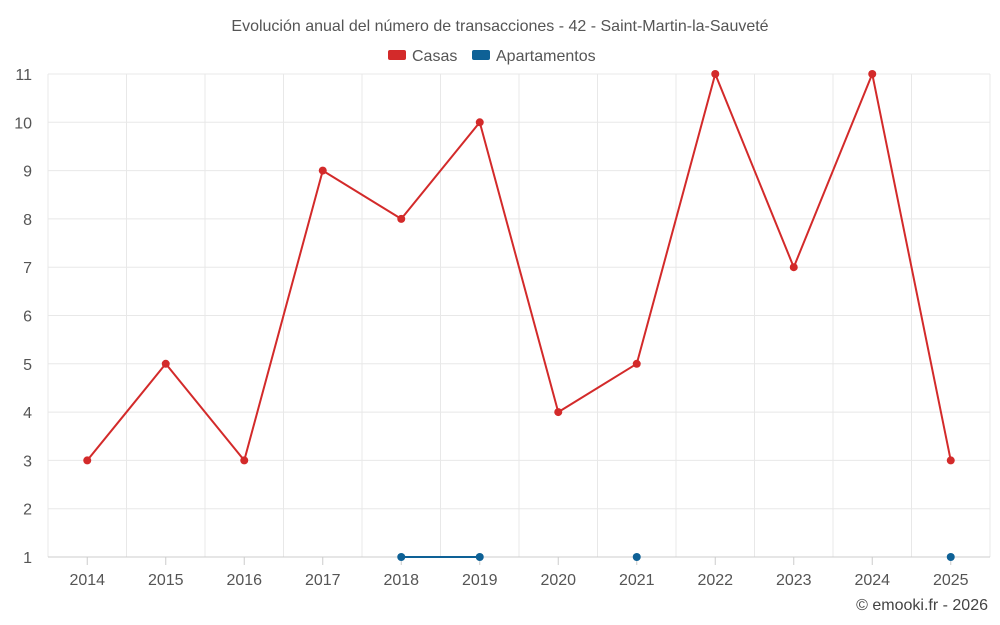 The image size is (1000, 625). I want to click on legend-item-casas: Casas, so click(422, 56).